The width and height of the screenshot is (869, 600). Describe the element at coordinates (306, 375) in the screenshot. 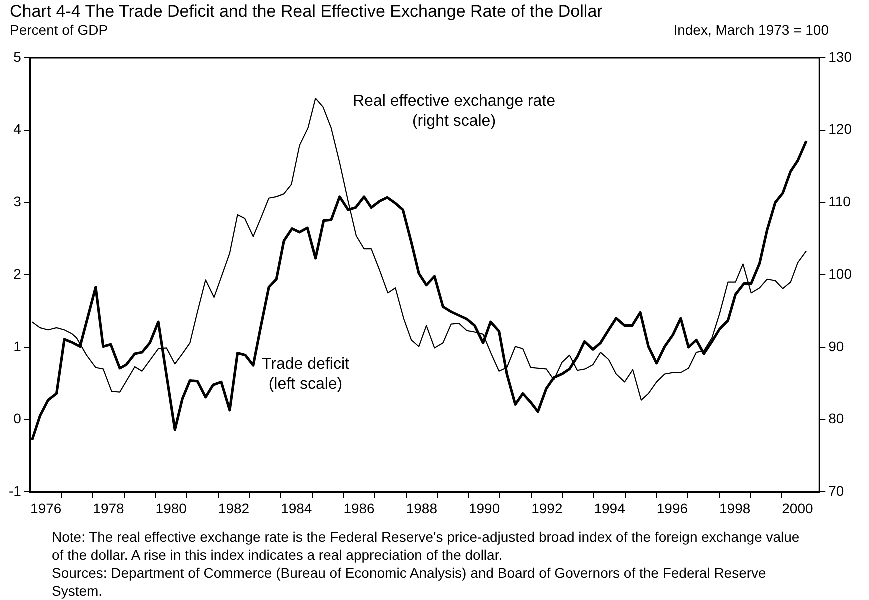

I see `series-label: Trade deficit (left scale)` at that location.